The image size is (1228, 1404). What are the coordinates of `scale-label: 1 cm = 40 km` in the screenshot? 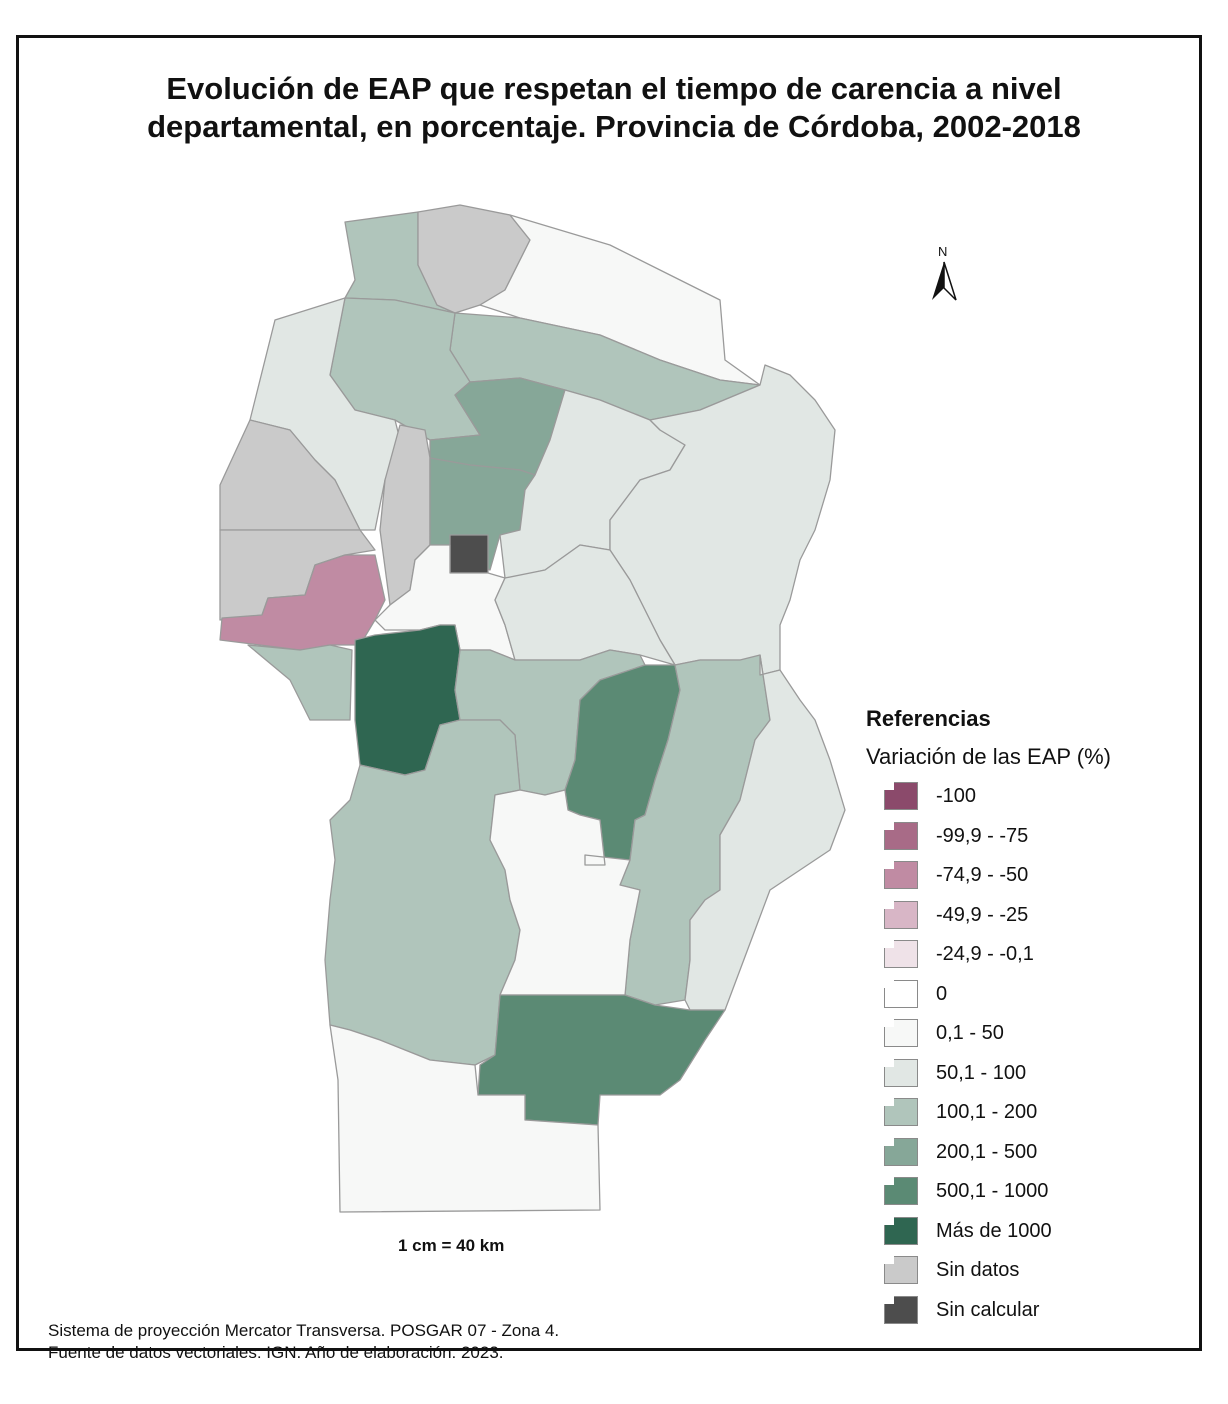 It's located at (451, 1245).